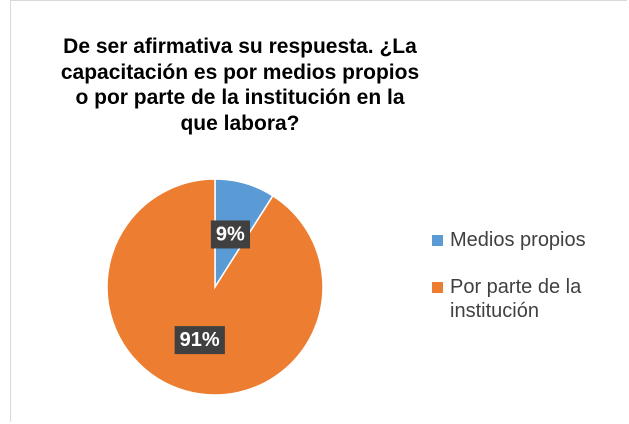 The image size is (629, 424). I want to click on legend-item: Medios propios, so click(524, 240).